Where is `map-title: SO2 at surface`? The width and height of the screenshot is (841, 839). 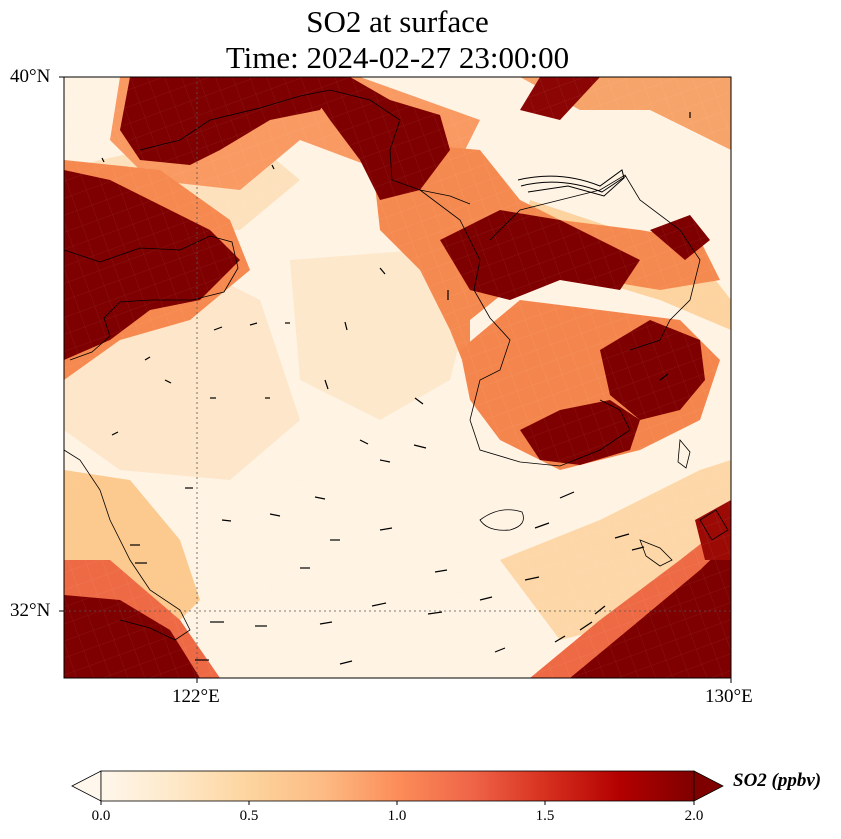
map-title: SO2 at surface is located at coordinates (397, 21).